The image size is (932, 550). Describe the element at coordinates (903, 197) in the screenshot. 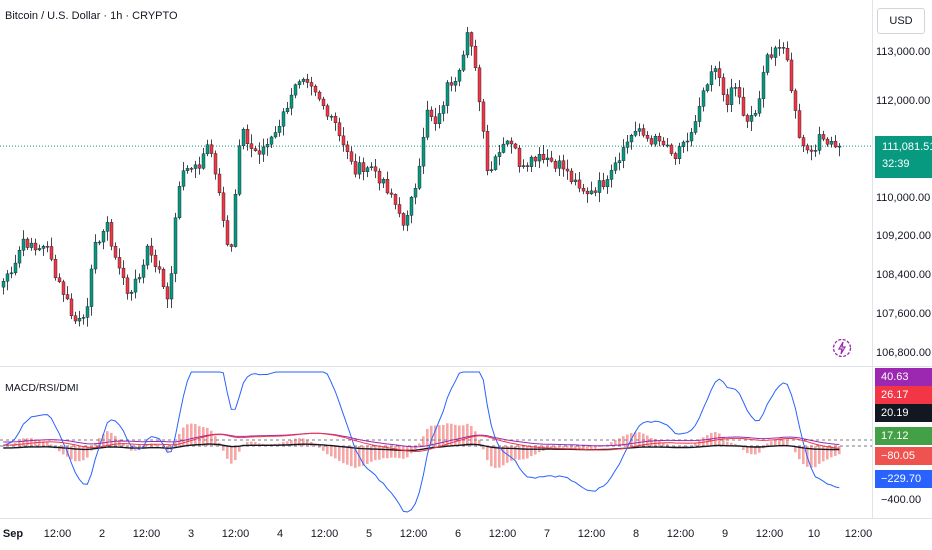

I see `price-axis-label: 110,000.00` at that location.